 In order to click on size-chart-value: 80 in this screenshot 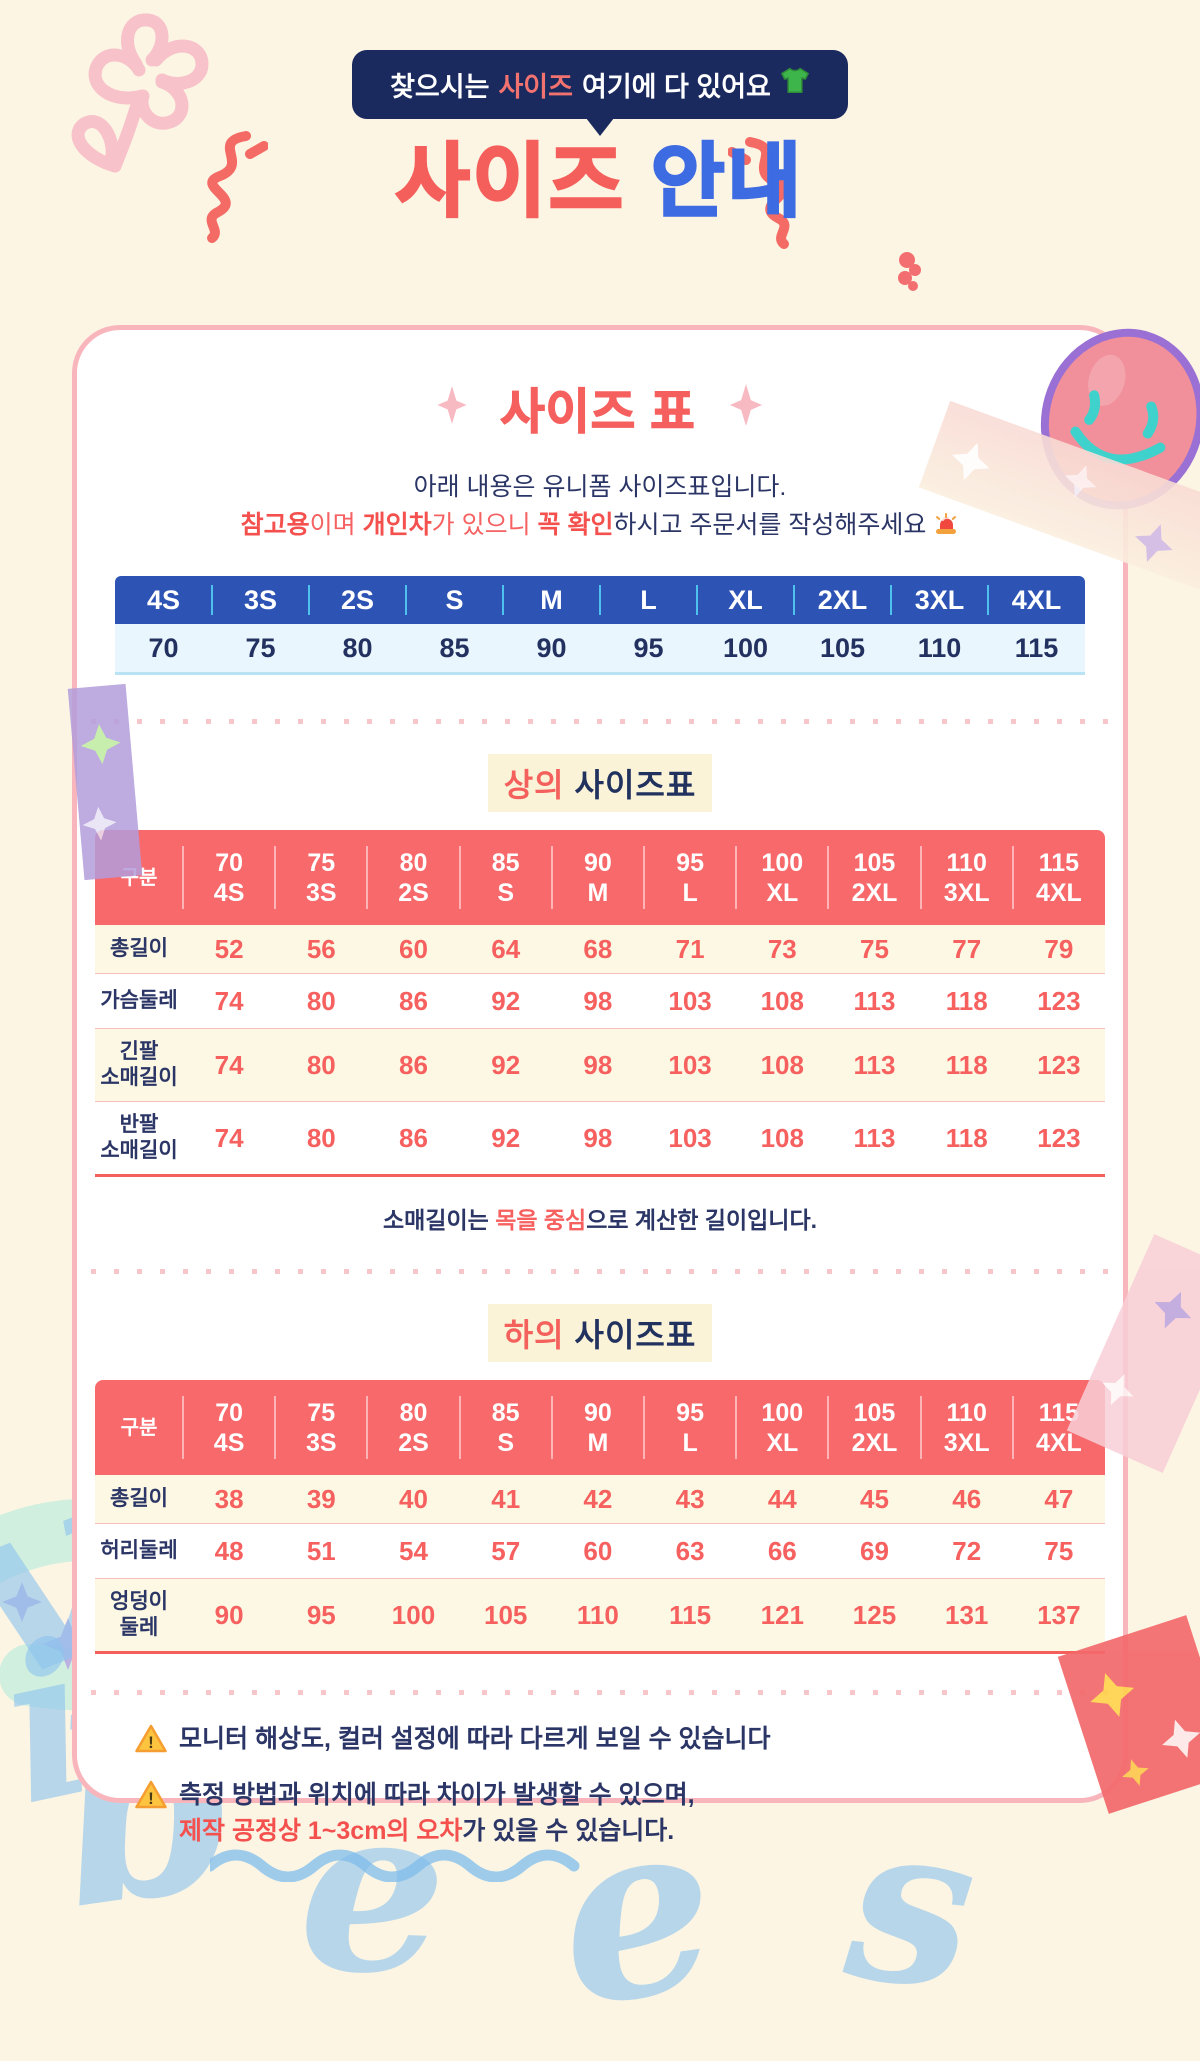, I will do `click(357, 647)`.